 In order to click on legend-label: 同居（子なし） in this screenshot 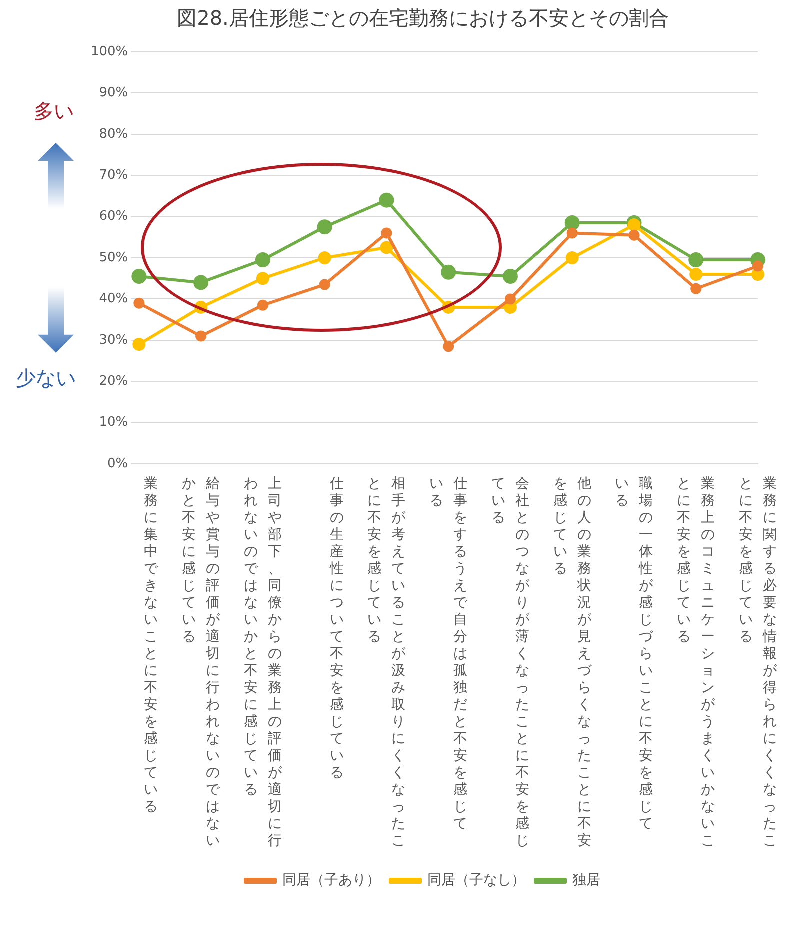, I will do `click(477, 880)`.